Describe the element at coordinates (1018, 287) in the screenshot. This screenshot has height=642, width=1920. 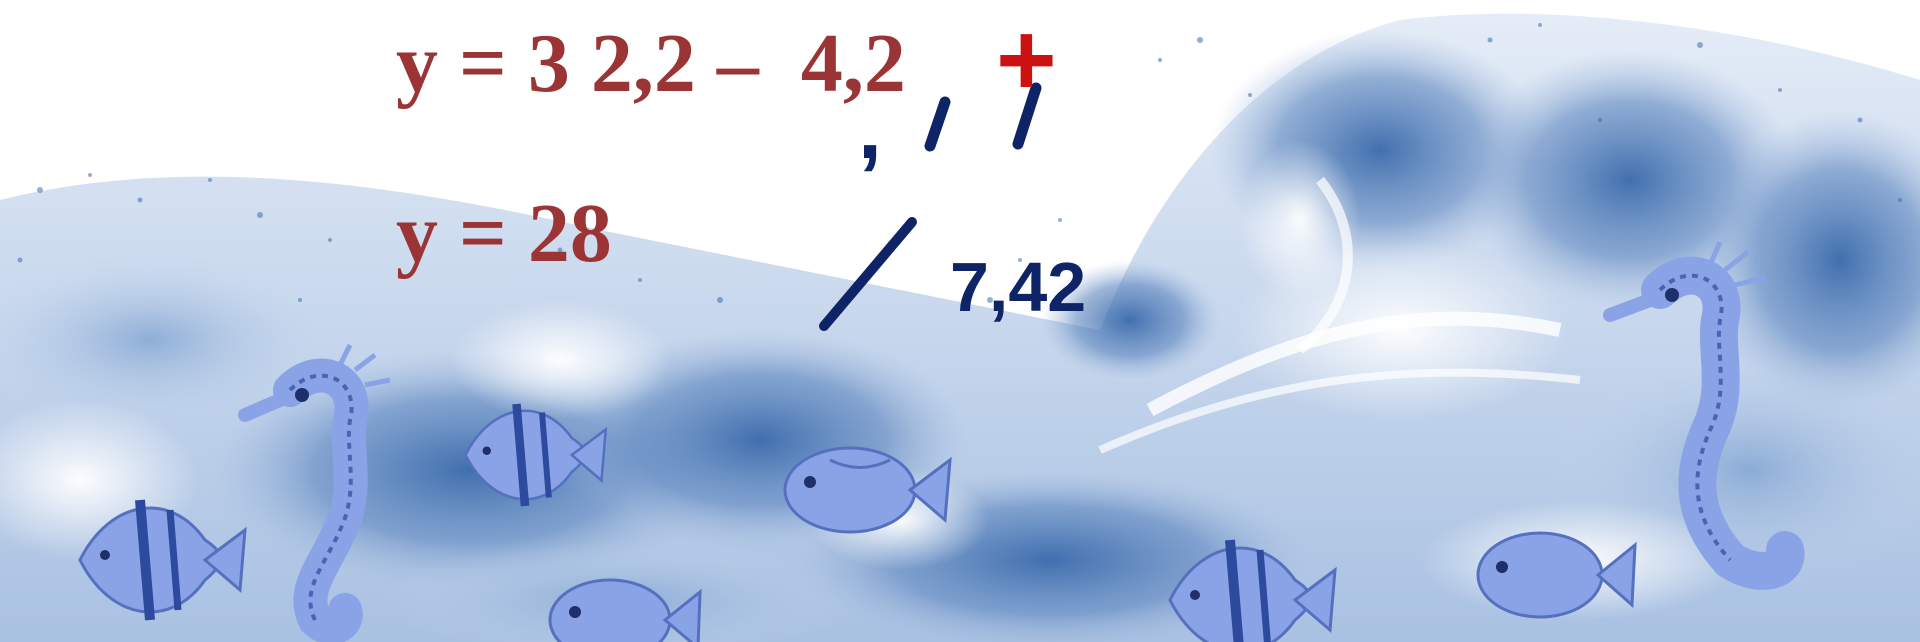
I see `result-value: 7,42` at that location.